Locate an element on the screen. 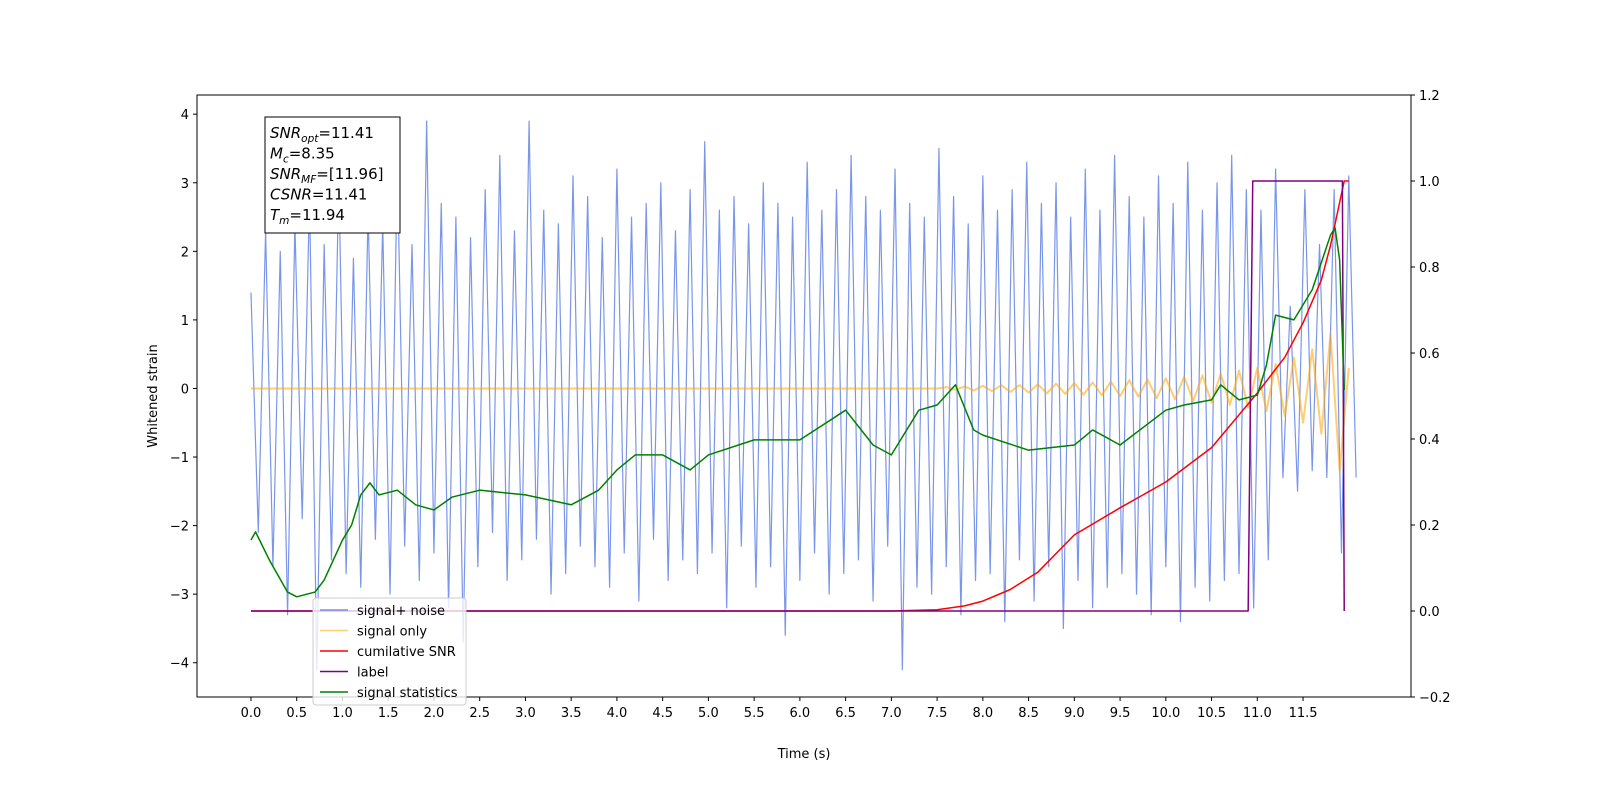  annotation-sub: c is located at coordinates (286, 160).